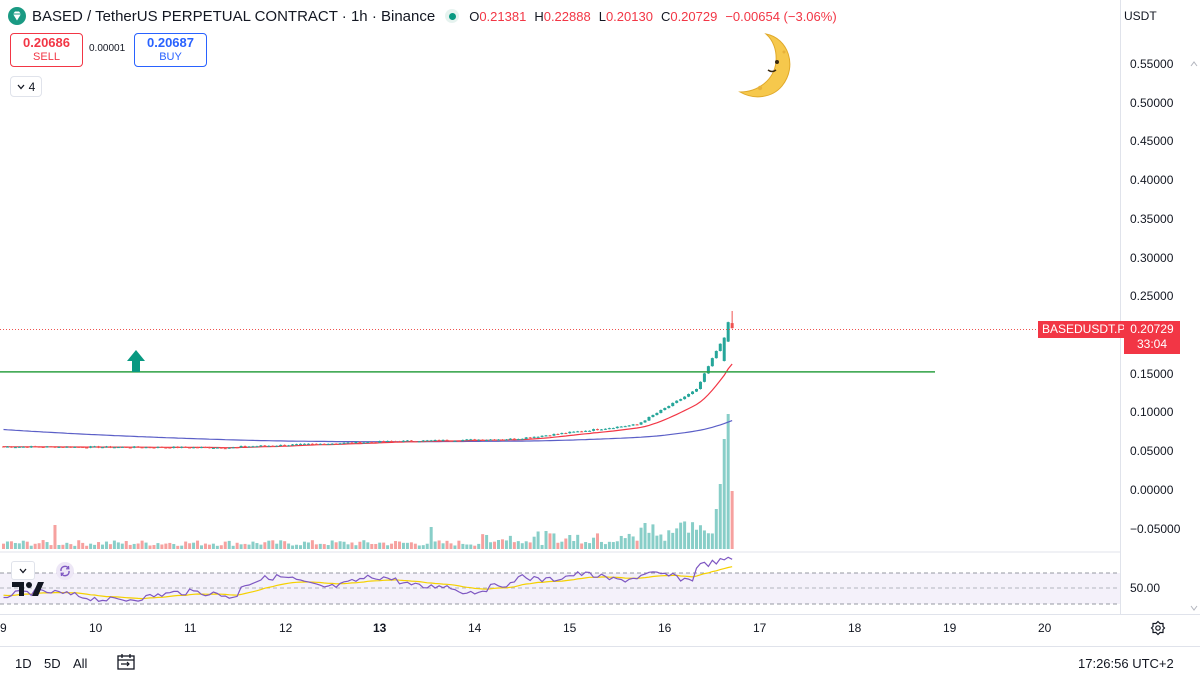 The image size is (1200, 681). What do you see at coordinates (23, 663) in the screenshot?
I see `range-1d-button: 1D` at bounding box center [23, 663].